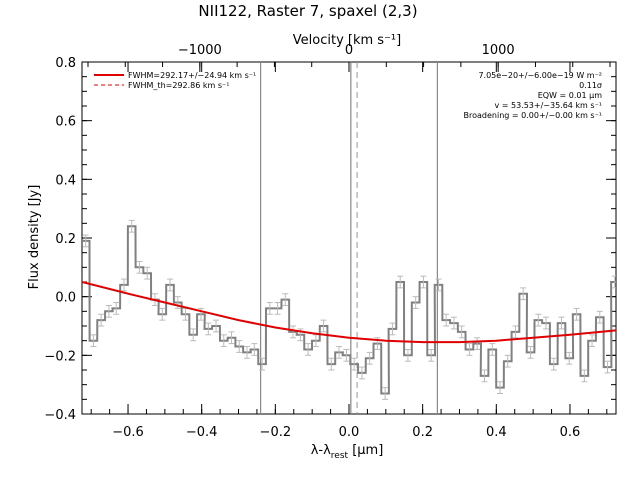 The image size is (640, 480). What do you see at coordinates (533, 115) in the screenshot?
I see `annotation-line: Broadening = 0.00+/−0.00 km s⁻¹` at bounding box center [533, 115].